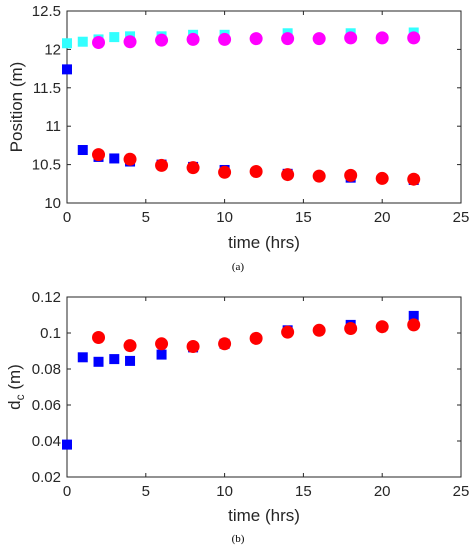  What do you see at coordinates (46, 11) in the screenshot?
I see `y-tick-label: 12.5` at bounding box center [46, 11].